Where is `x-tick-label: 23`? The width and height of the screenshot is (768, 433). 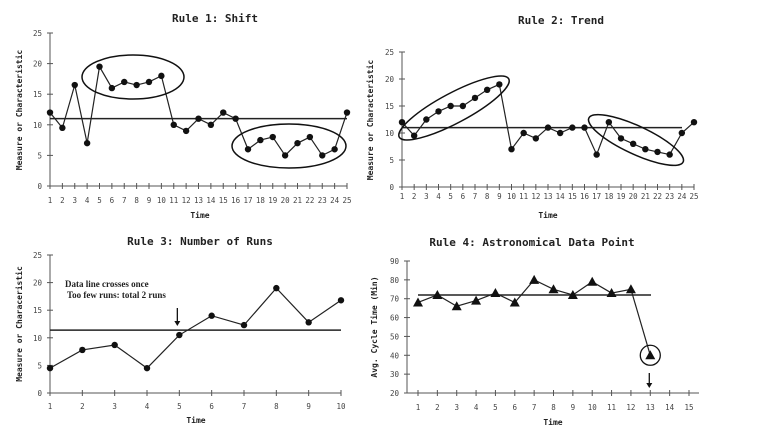 x-tick-label: 23 is located at coordinates (322, 200).